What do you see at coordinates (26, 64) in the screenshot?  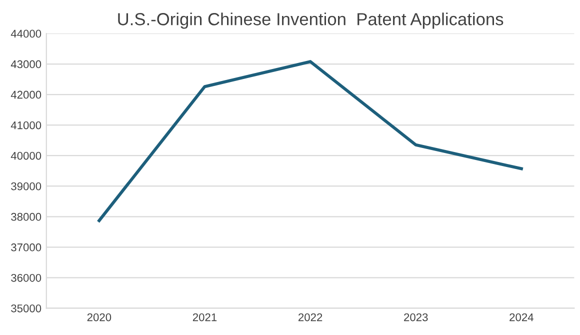 I see `y-tick-label: 43000` at bounding box center [26, 64].